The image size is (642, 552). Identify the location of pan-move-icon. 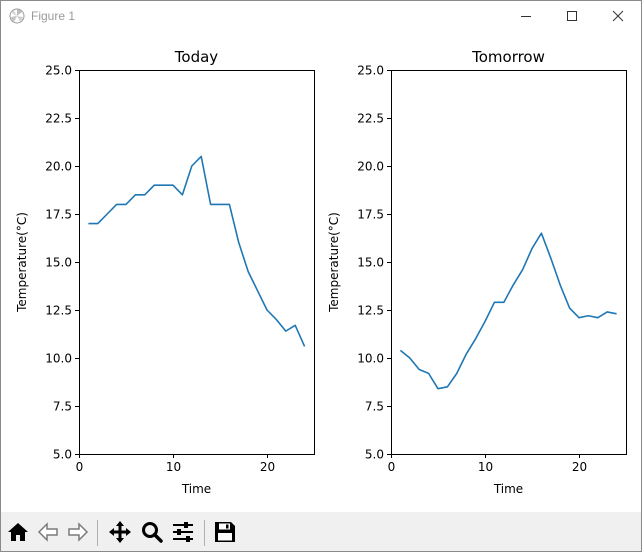
(120, 532).